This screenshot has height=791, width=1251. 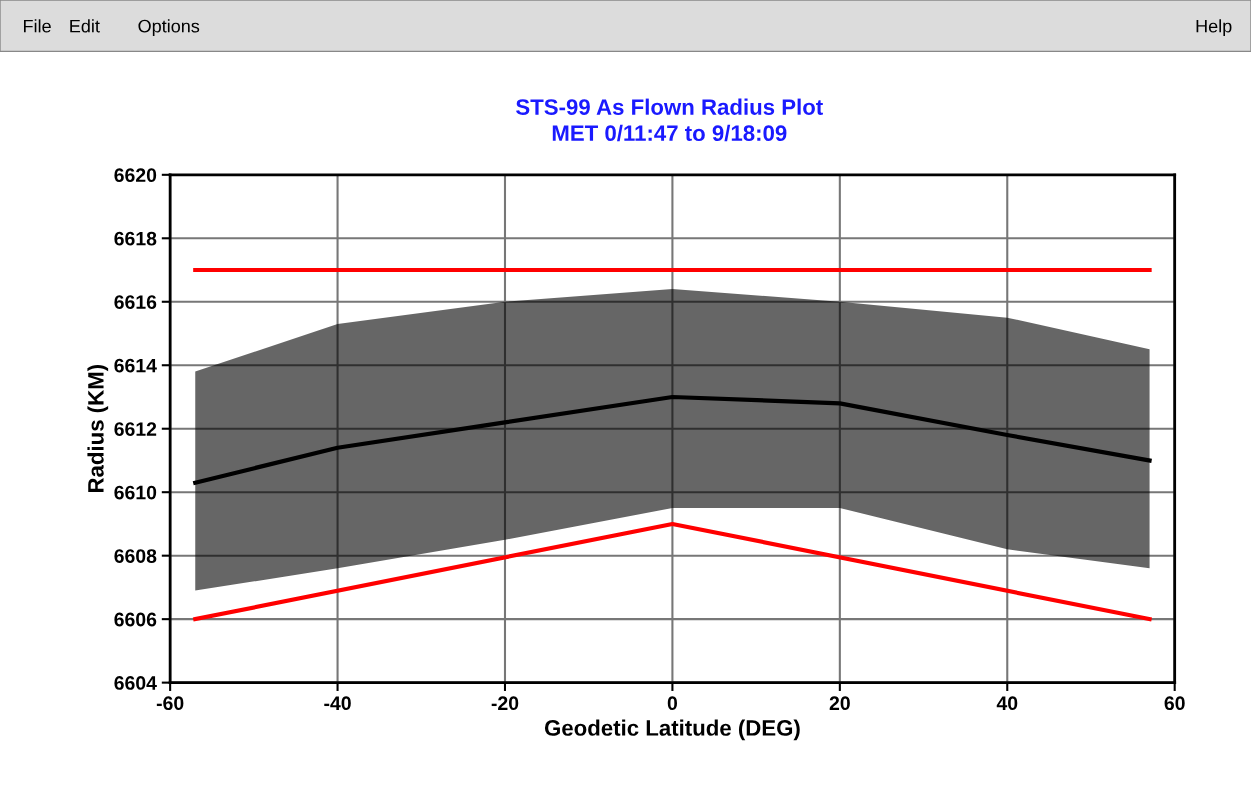 I want to click on y-axis-title: Radius (KM), so click(x=98, y=429).